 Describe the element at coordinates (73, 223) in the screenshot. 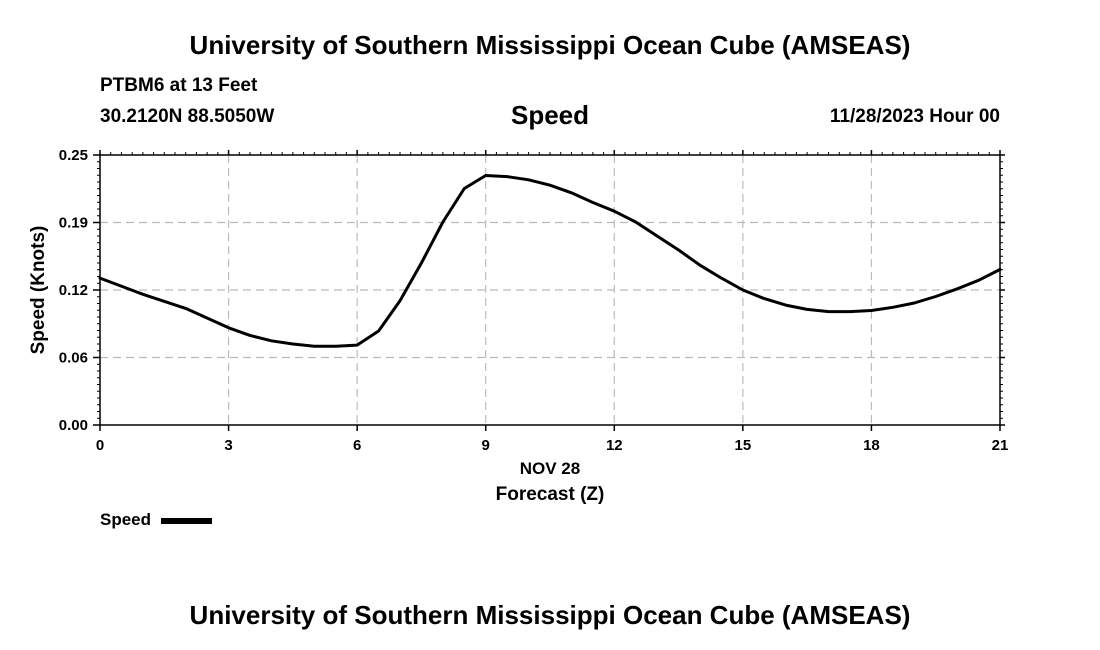

I see `y-tick-label: 0.19` at that location.